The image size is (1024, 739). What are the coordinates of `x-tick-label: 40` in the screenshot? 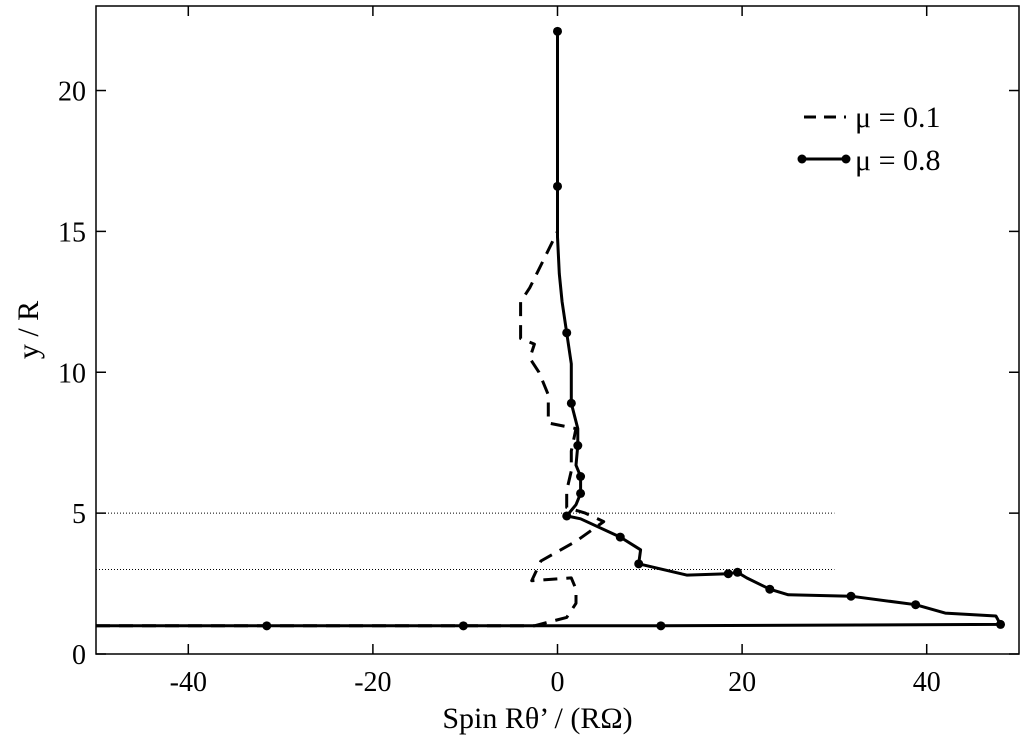 It's located at (927, 682).